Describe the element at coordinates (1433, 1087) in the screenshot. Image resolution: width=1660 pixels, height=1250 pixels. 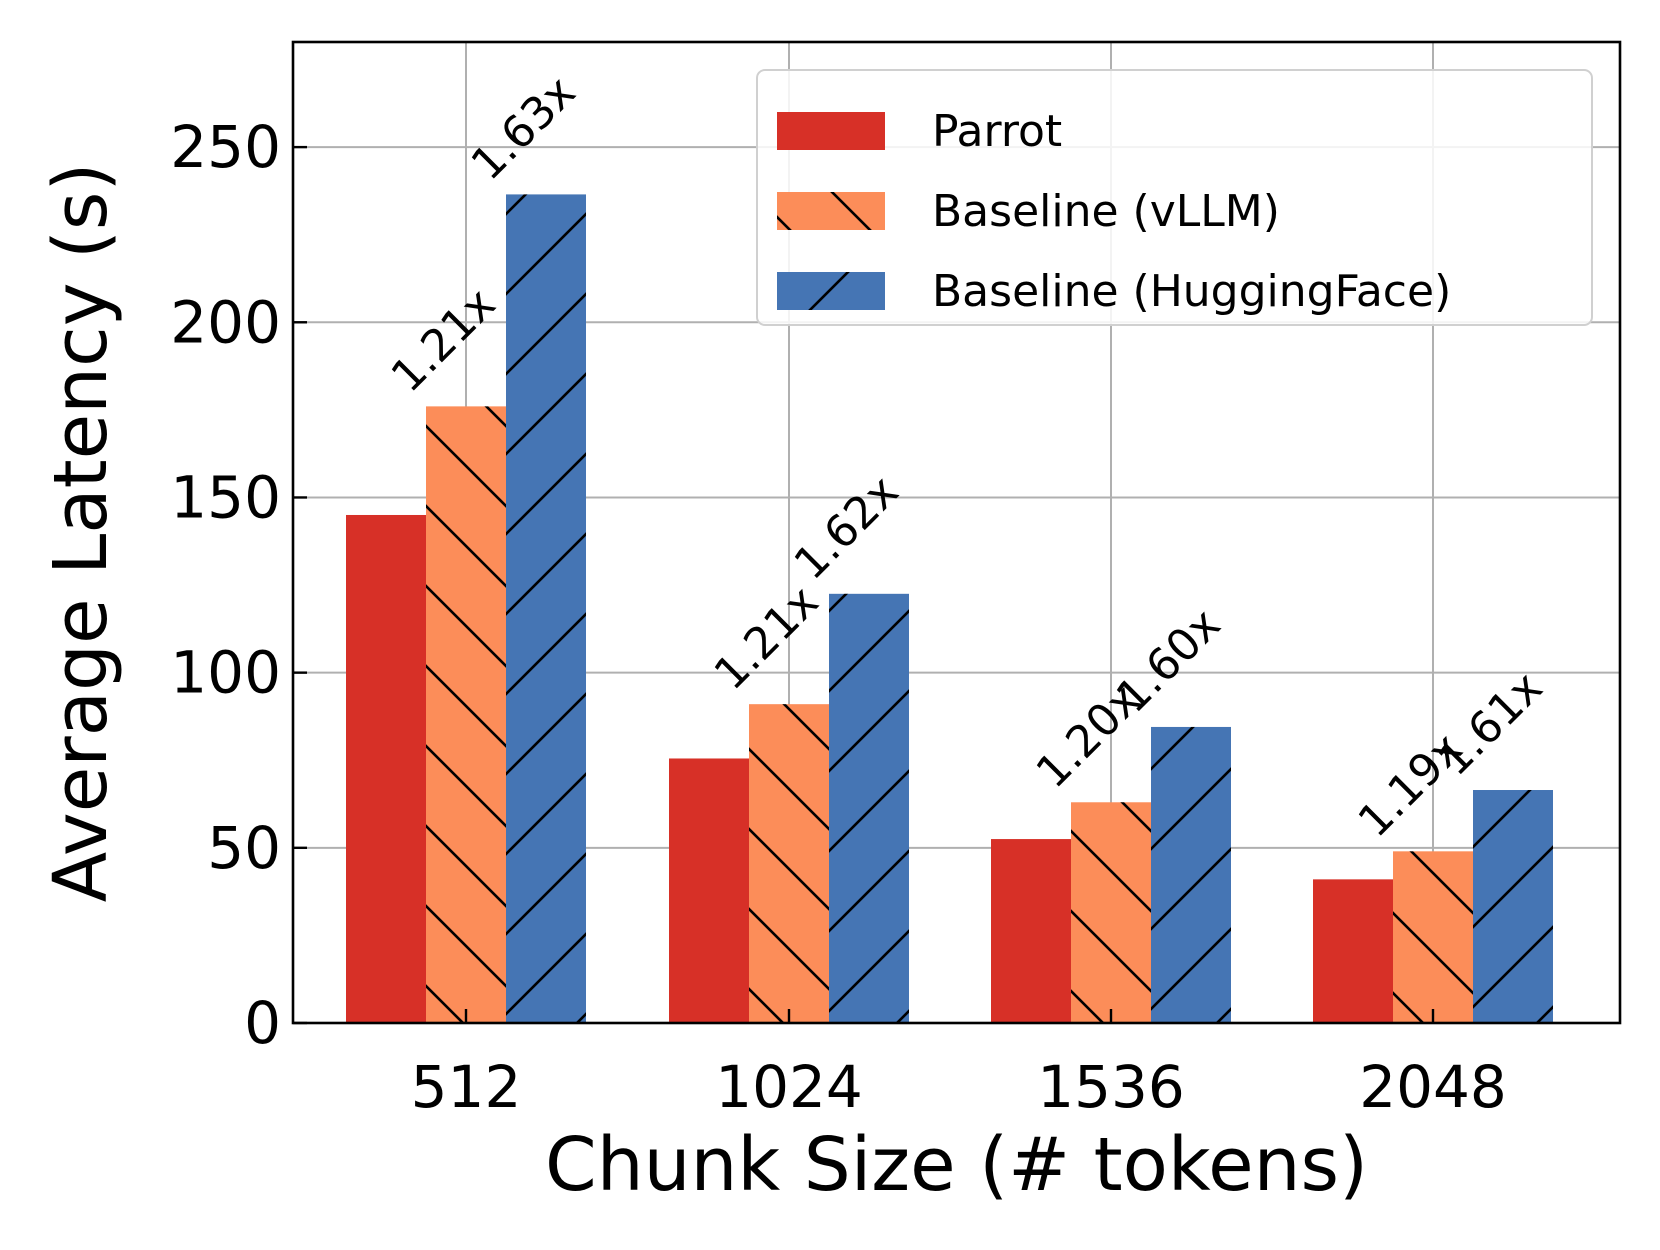
I see `x-tick-label: 2048` at that location.